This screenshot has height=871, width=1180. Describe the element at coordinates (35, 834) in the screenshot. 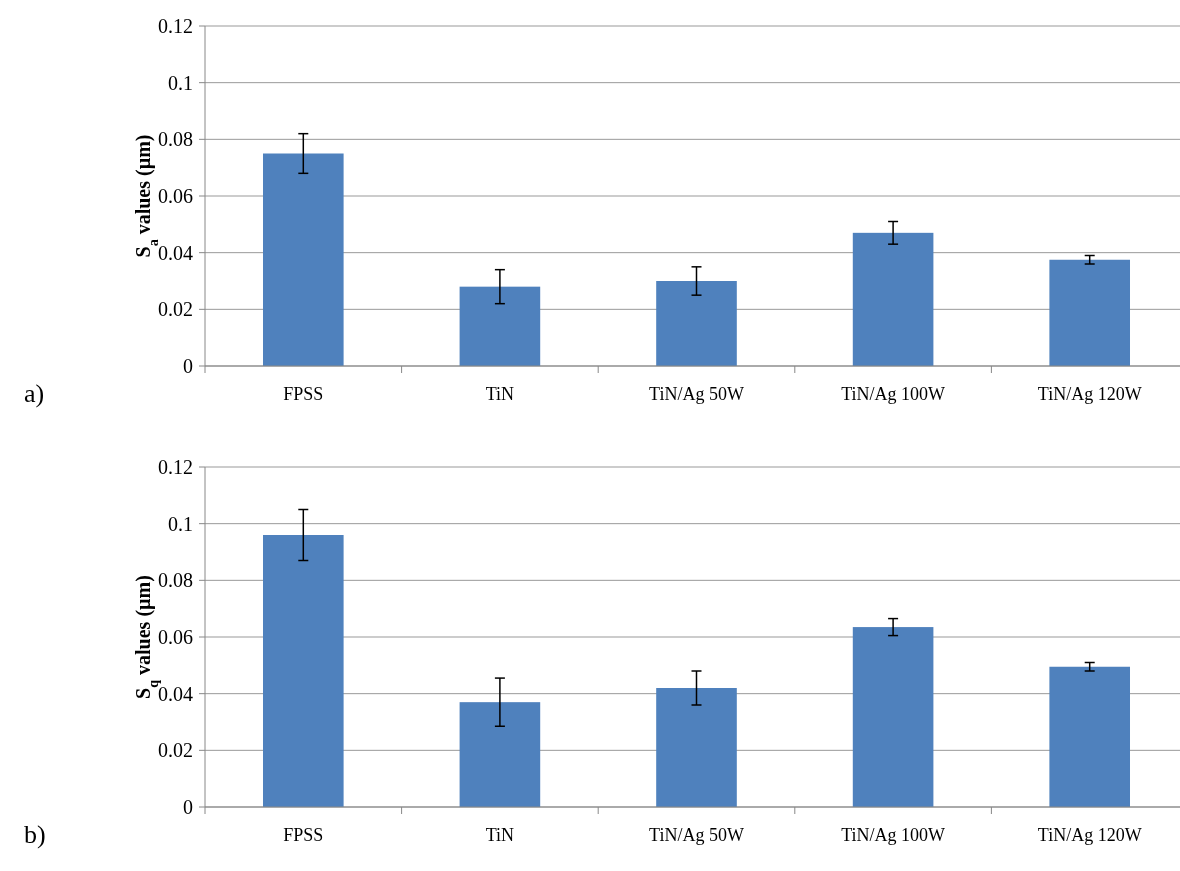

I see `text: b)` at that location.